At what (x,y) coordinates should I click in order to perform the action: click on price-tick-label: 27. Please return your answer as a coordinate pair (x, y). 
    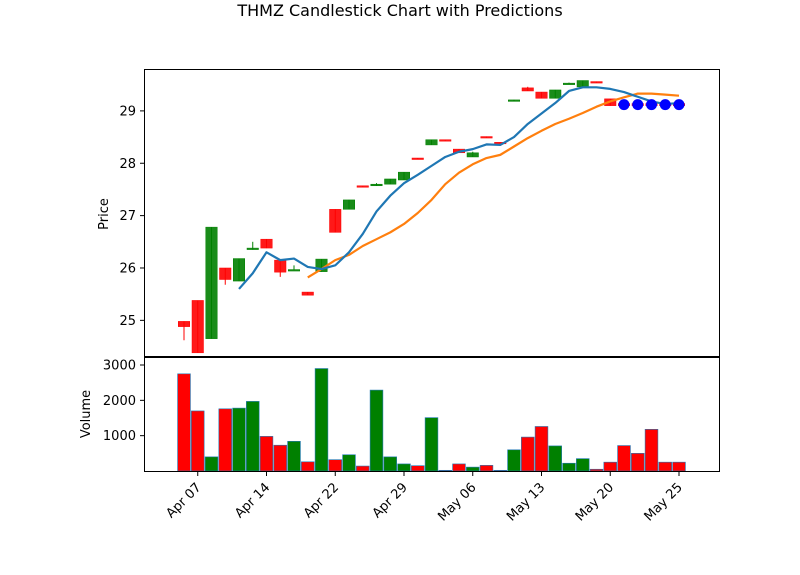
    Looking at the image, I should click on (127, 216).